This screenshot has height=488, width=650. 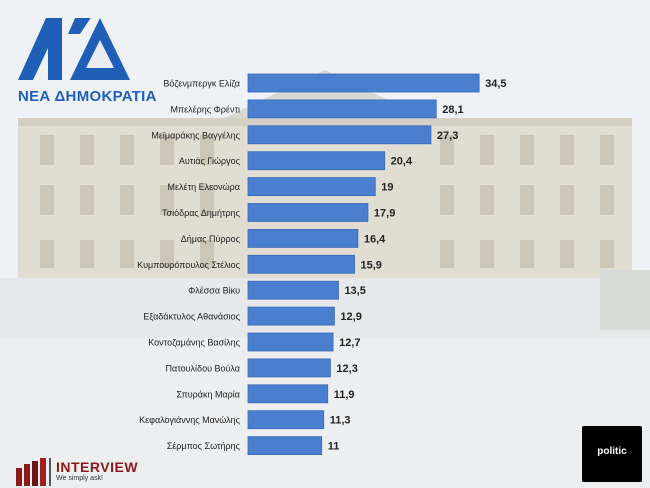 I want to click on value-label: 12,3, so click(x=346, y=369).